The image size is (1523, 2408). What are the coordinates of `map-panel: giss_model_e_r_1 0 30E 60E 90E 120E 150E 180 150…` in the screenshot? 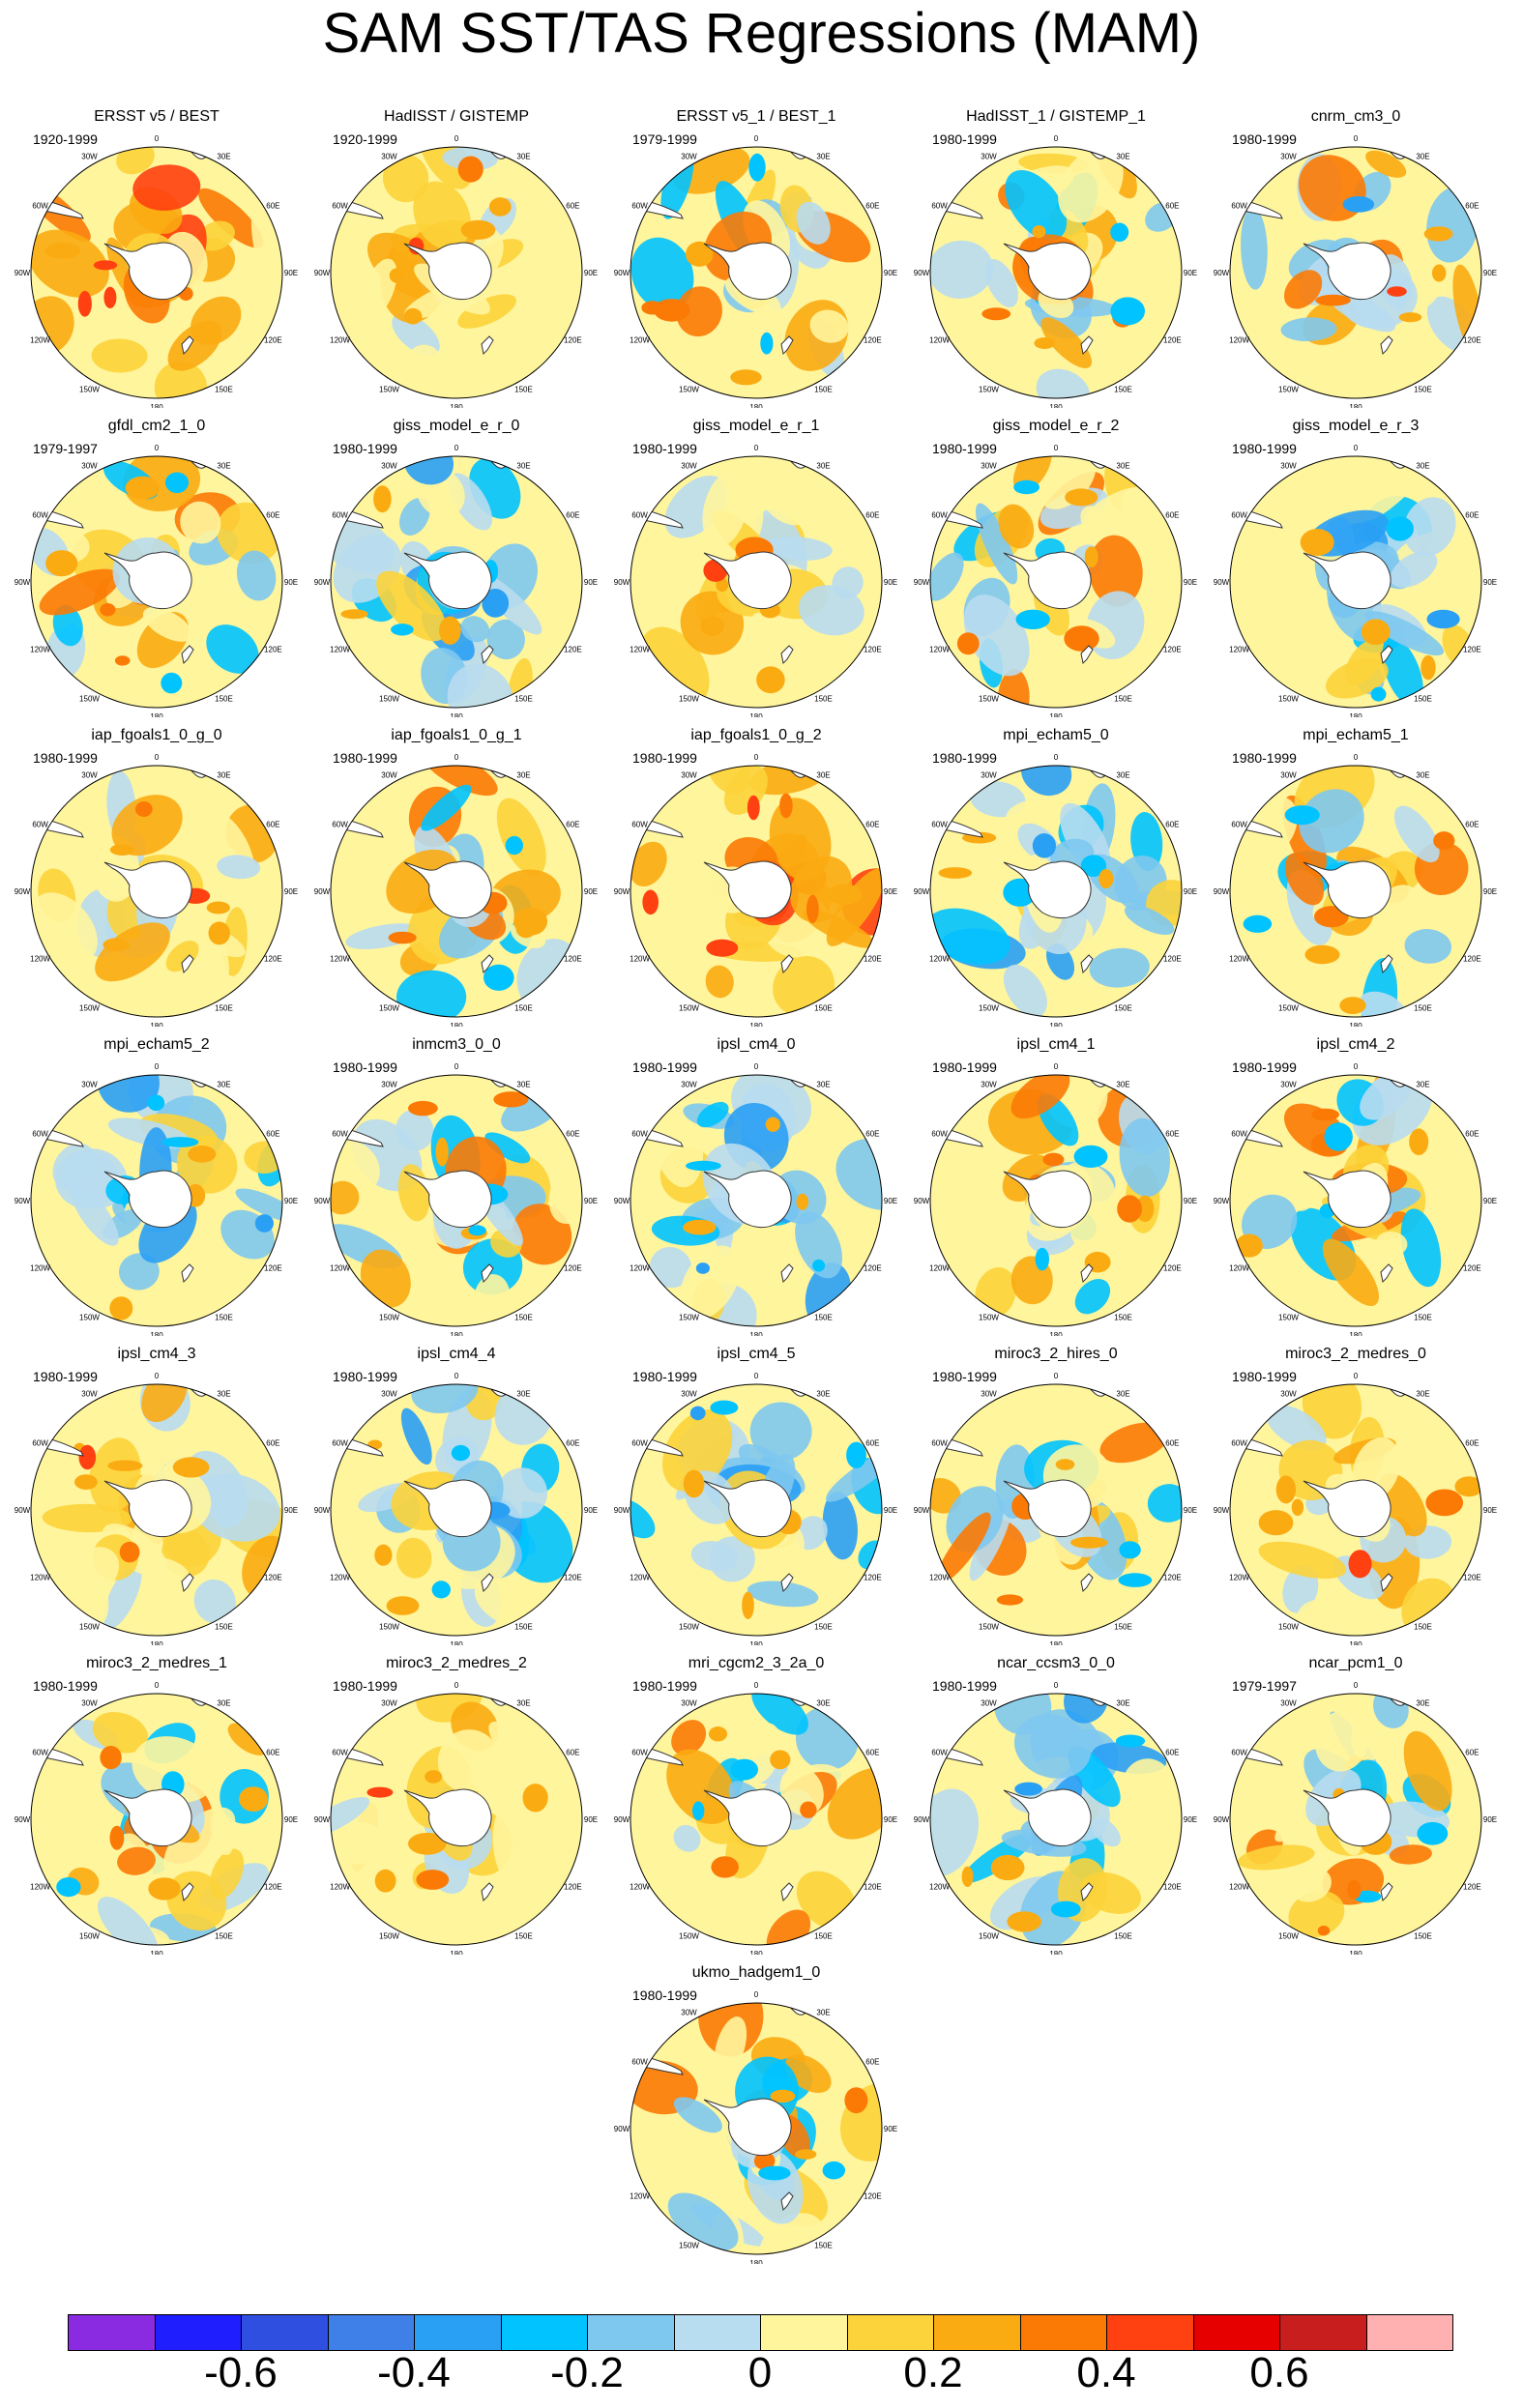 It's located at (756, 569).